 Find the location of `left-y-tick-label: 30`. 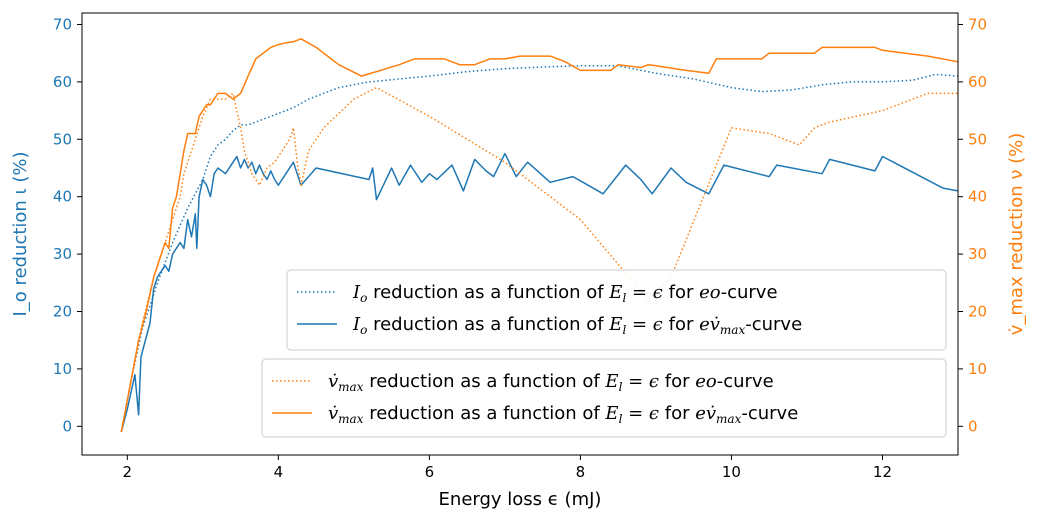

left-y-tick-label: 30 is located at coordinates (62, 254).